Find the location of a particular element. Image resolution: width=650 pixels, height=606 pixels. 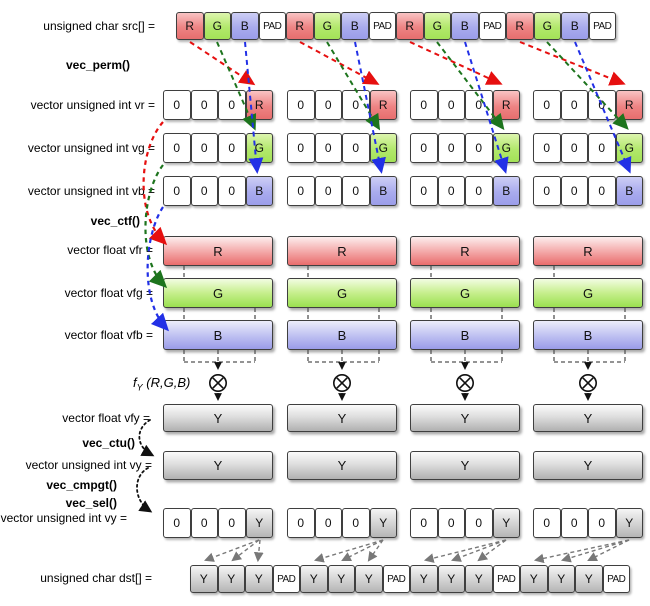

pack-fan-arrows is located at coordinates (417, 551).